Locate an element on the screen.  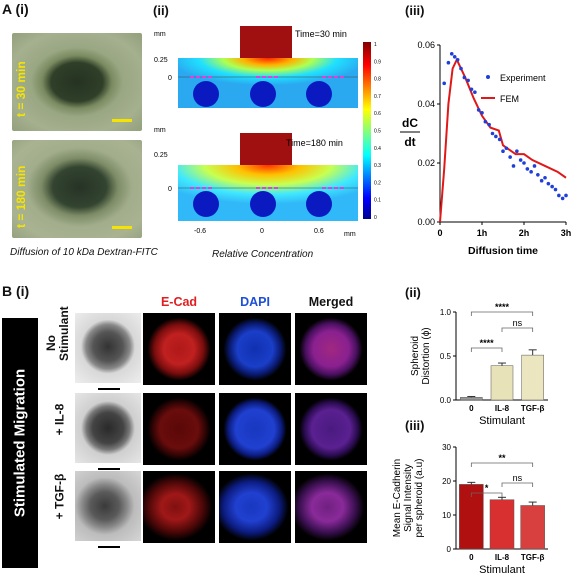
colorbar-tick-label: 0.9 is located at coordinates (377, 62).